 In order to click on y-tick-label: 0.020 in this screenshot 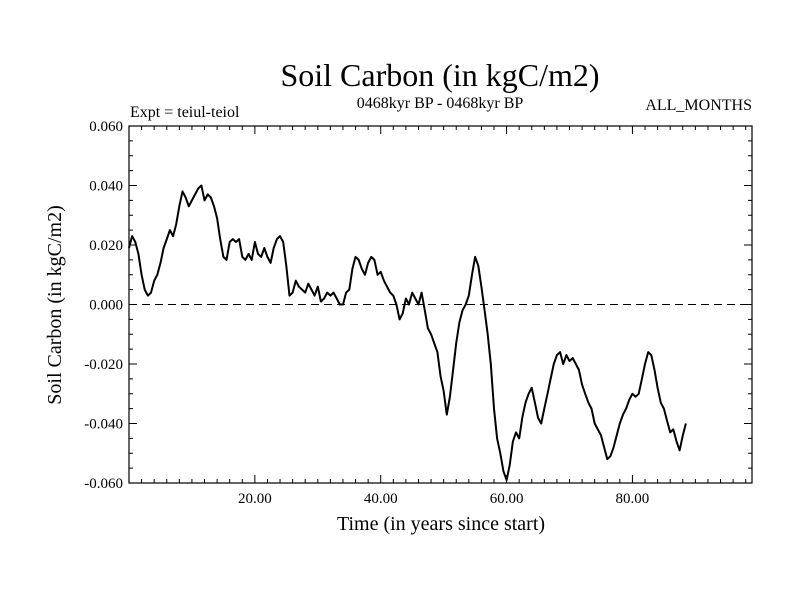, I will do `click(106, 246)`.